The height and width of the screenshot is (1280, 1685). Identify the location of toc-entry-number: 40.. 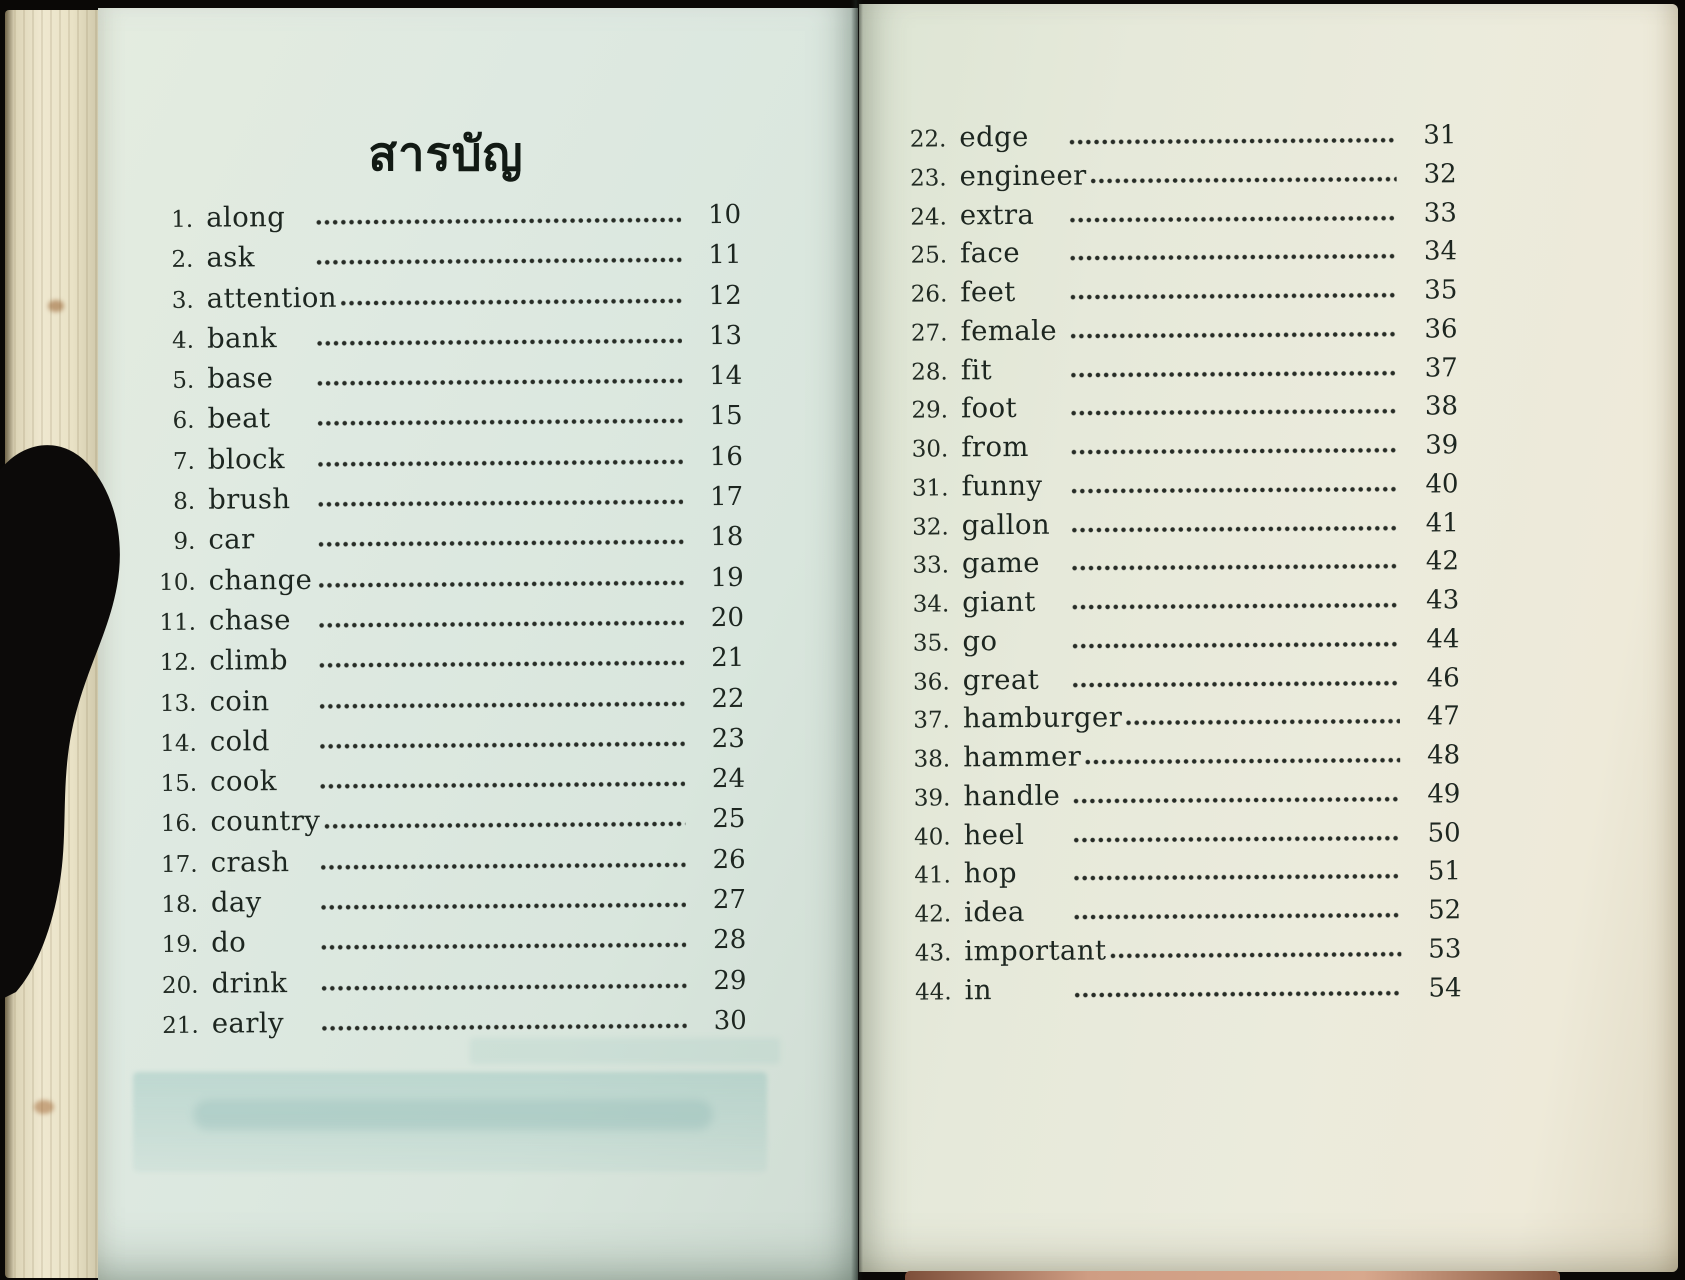
(932, 837).